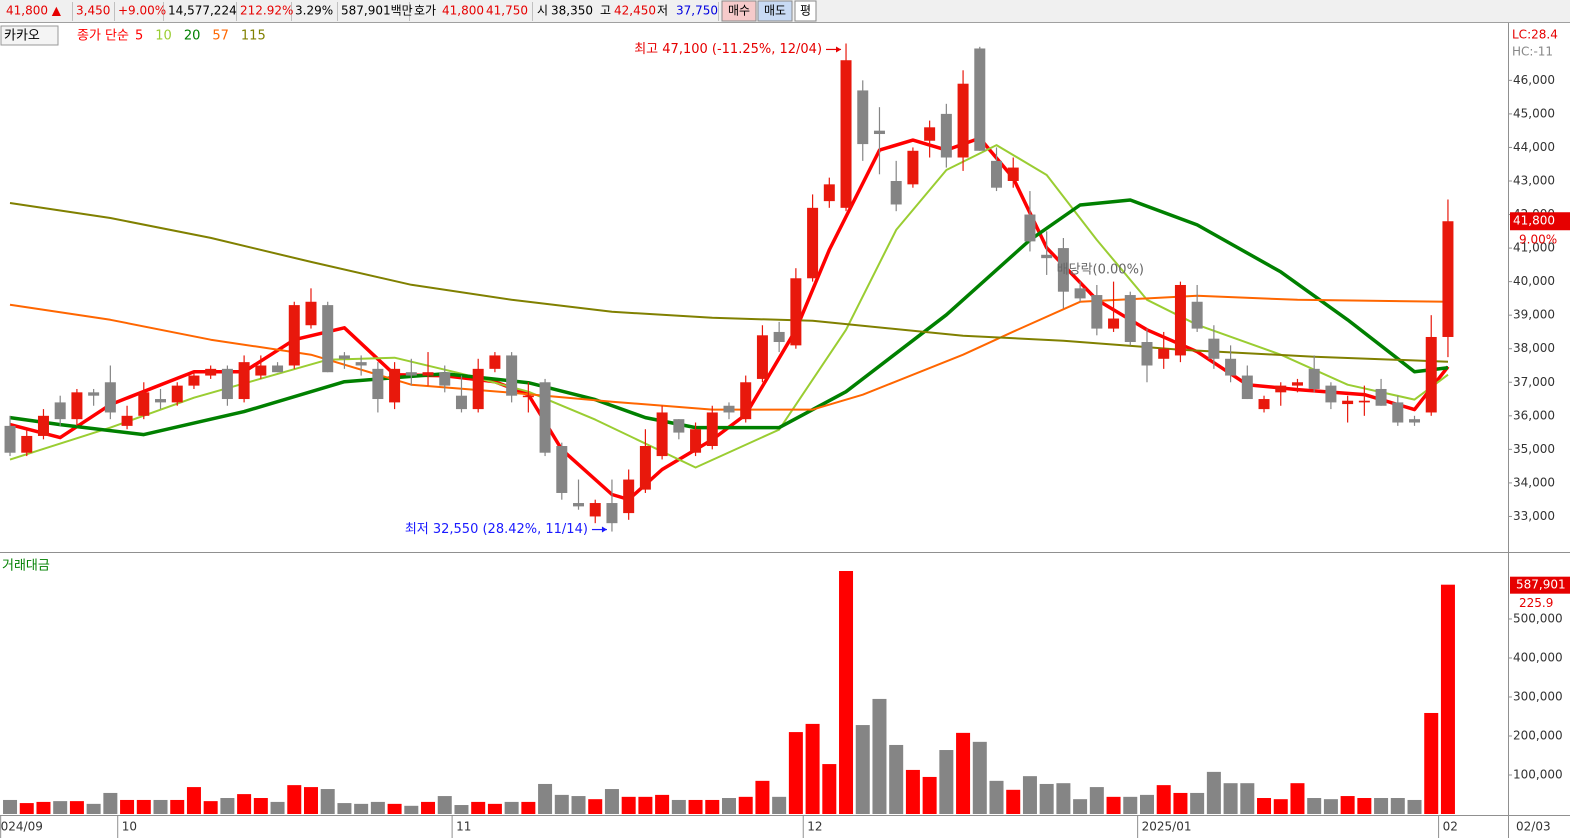 The image size is (1570, 838). Describe the element at coordinates (266, 11) in the screenshot. I see `ticker-value: 212.92%` at that location.